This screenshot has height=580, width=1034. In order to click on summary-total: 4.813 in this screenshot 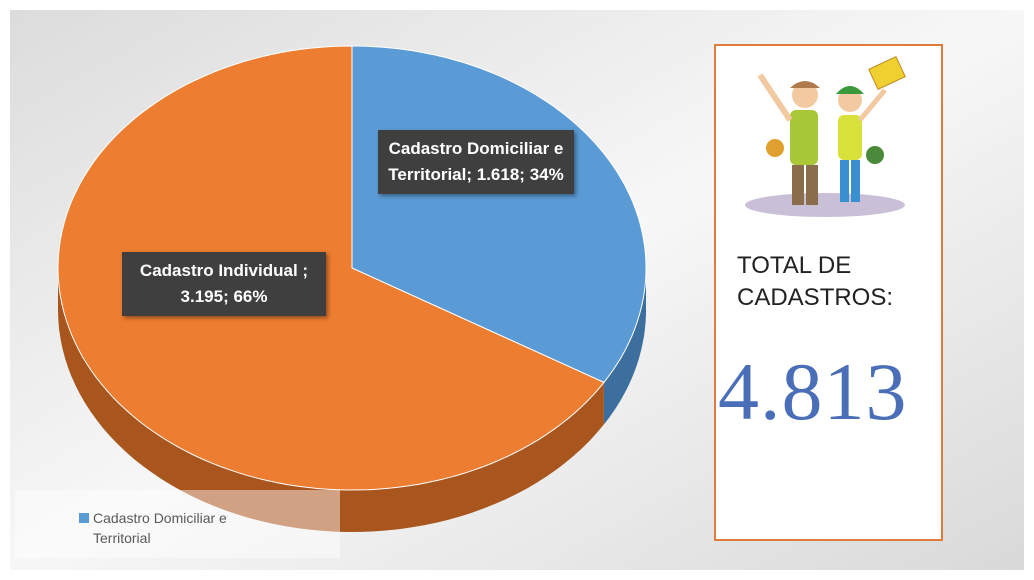, I will do `click(813, 391)`.